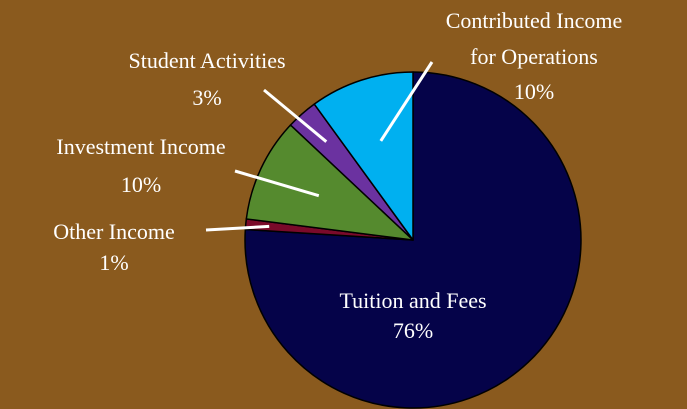 The height and width of the screenshot is (409, 687). Describe the element at coordinates (363, 156) in the screenshot. I see `pie-slice-contributed-income-for-operations` at that location.